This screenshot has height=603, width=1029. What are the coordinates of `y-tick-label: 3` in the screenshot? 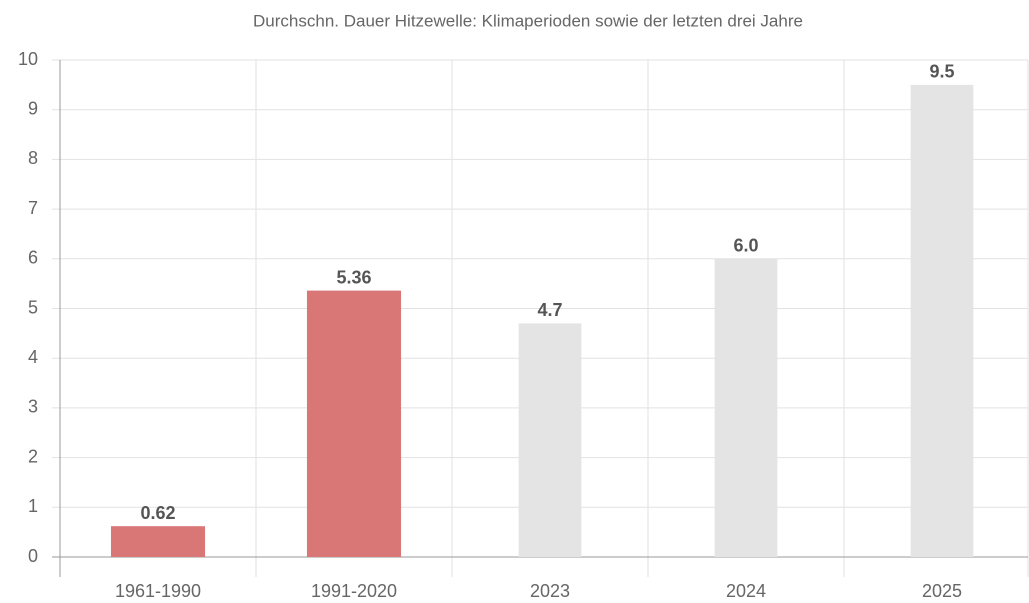 It's located at (33, 407).